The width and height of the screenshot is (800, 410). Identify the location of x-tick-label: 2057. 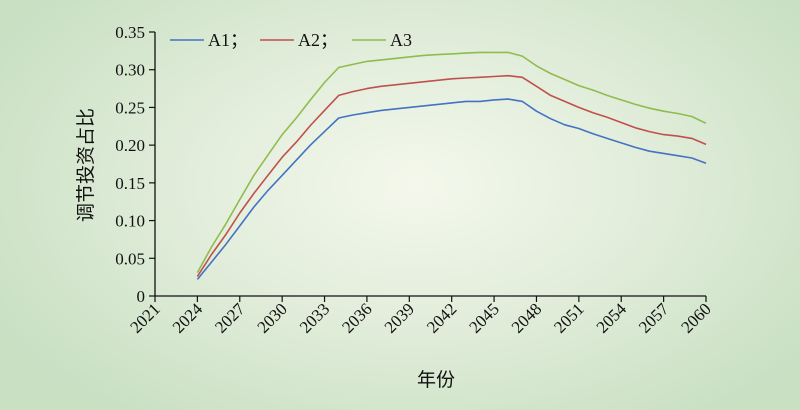
(654, 318).